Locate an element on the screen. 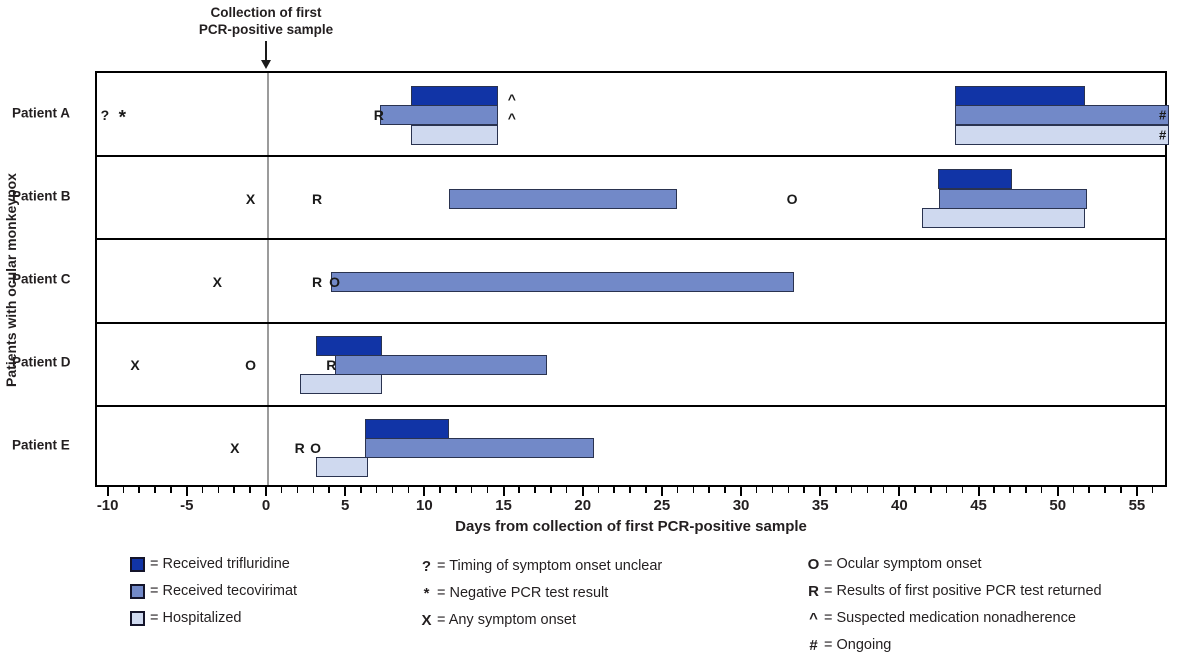 The height and width of the screenshot is (668, 1185). axis-tick-label: 0 is located at coordinates (266, 505).